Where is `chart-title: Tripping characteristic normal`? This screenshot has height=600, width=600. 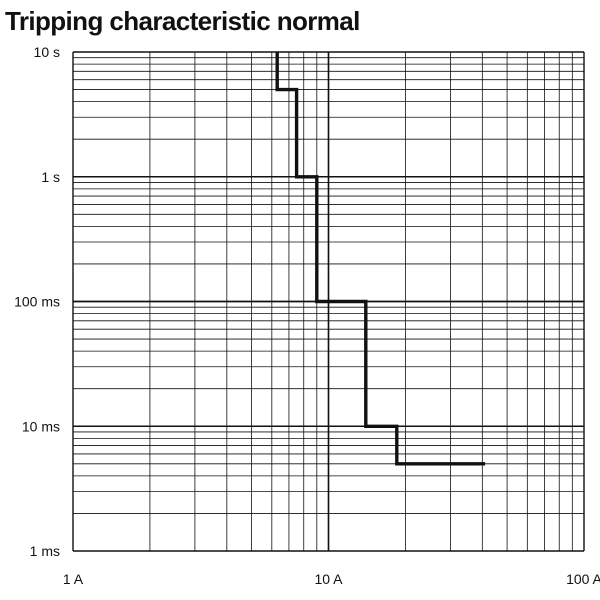 chart-title: Tripping characteristic normal is located at coordinates (182, 21).